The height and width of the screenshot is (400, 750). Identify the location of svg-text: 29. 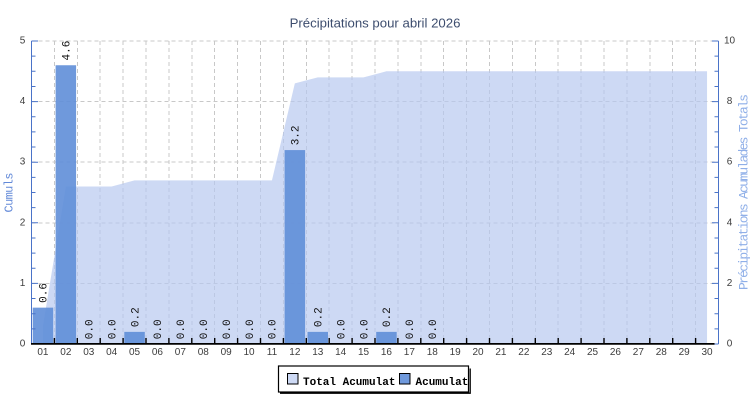
(685, 352).